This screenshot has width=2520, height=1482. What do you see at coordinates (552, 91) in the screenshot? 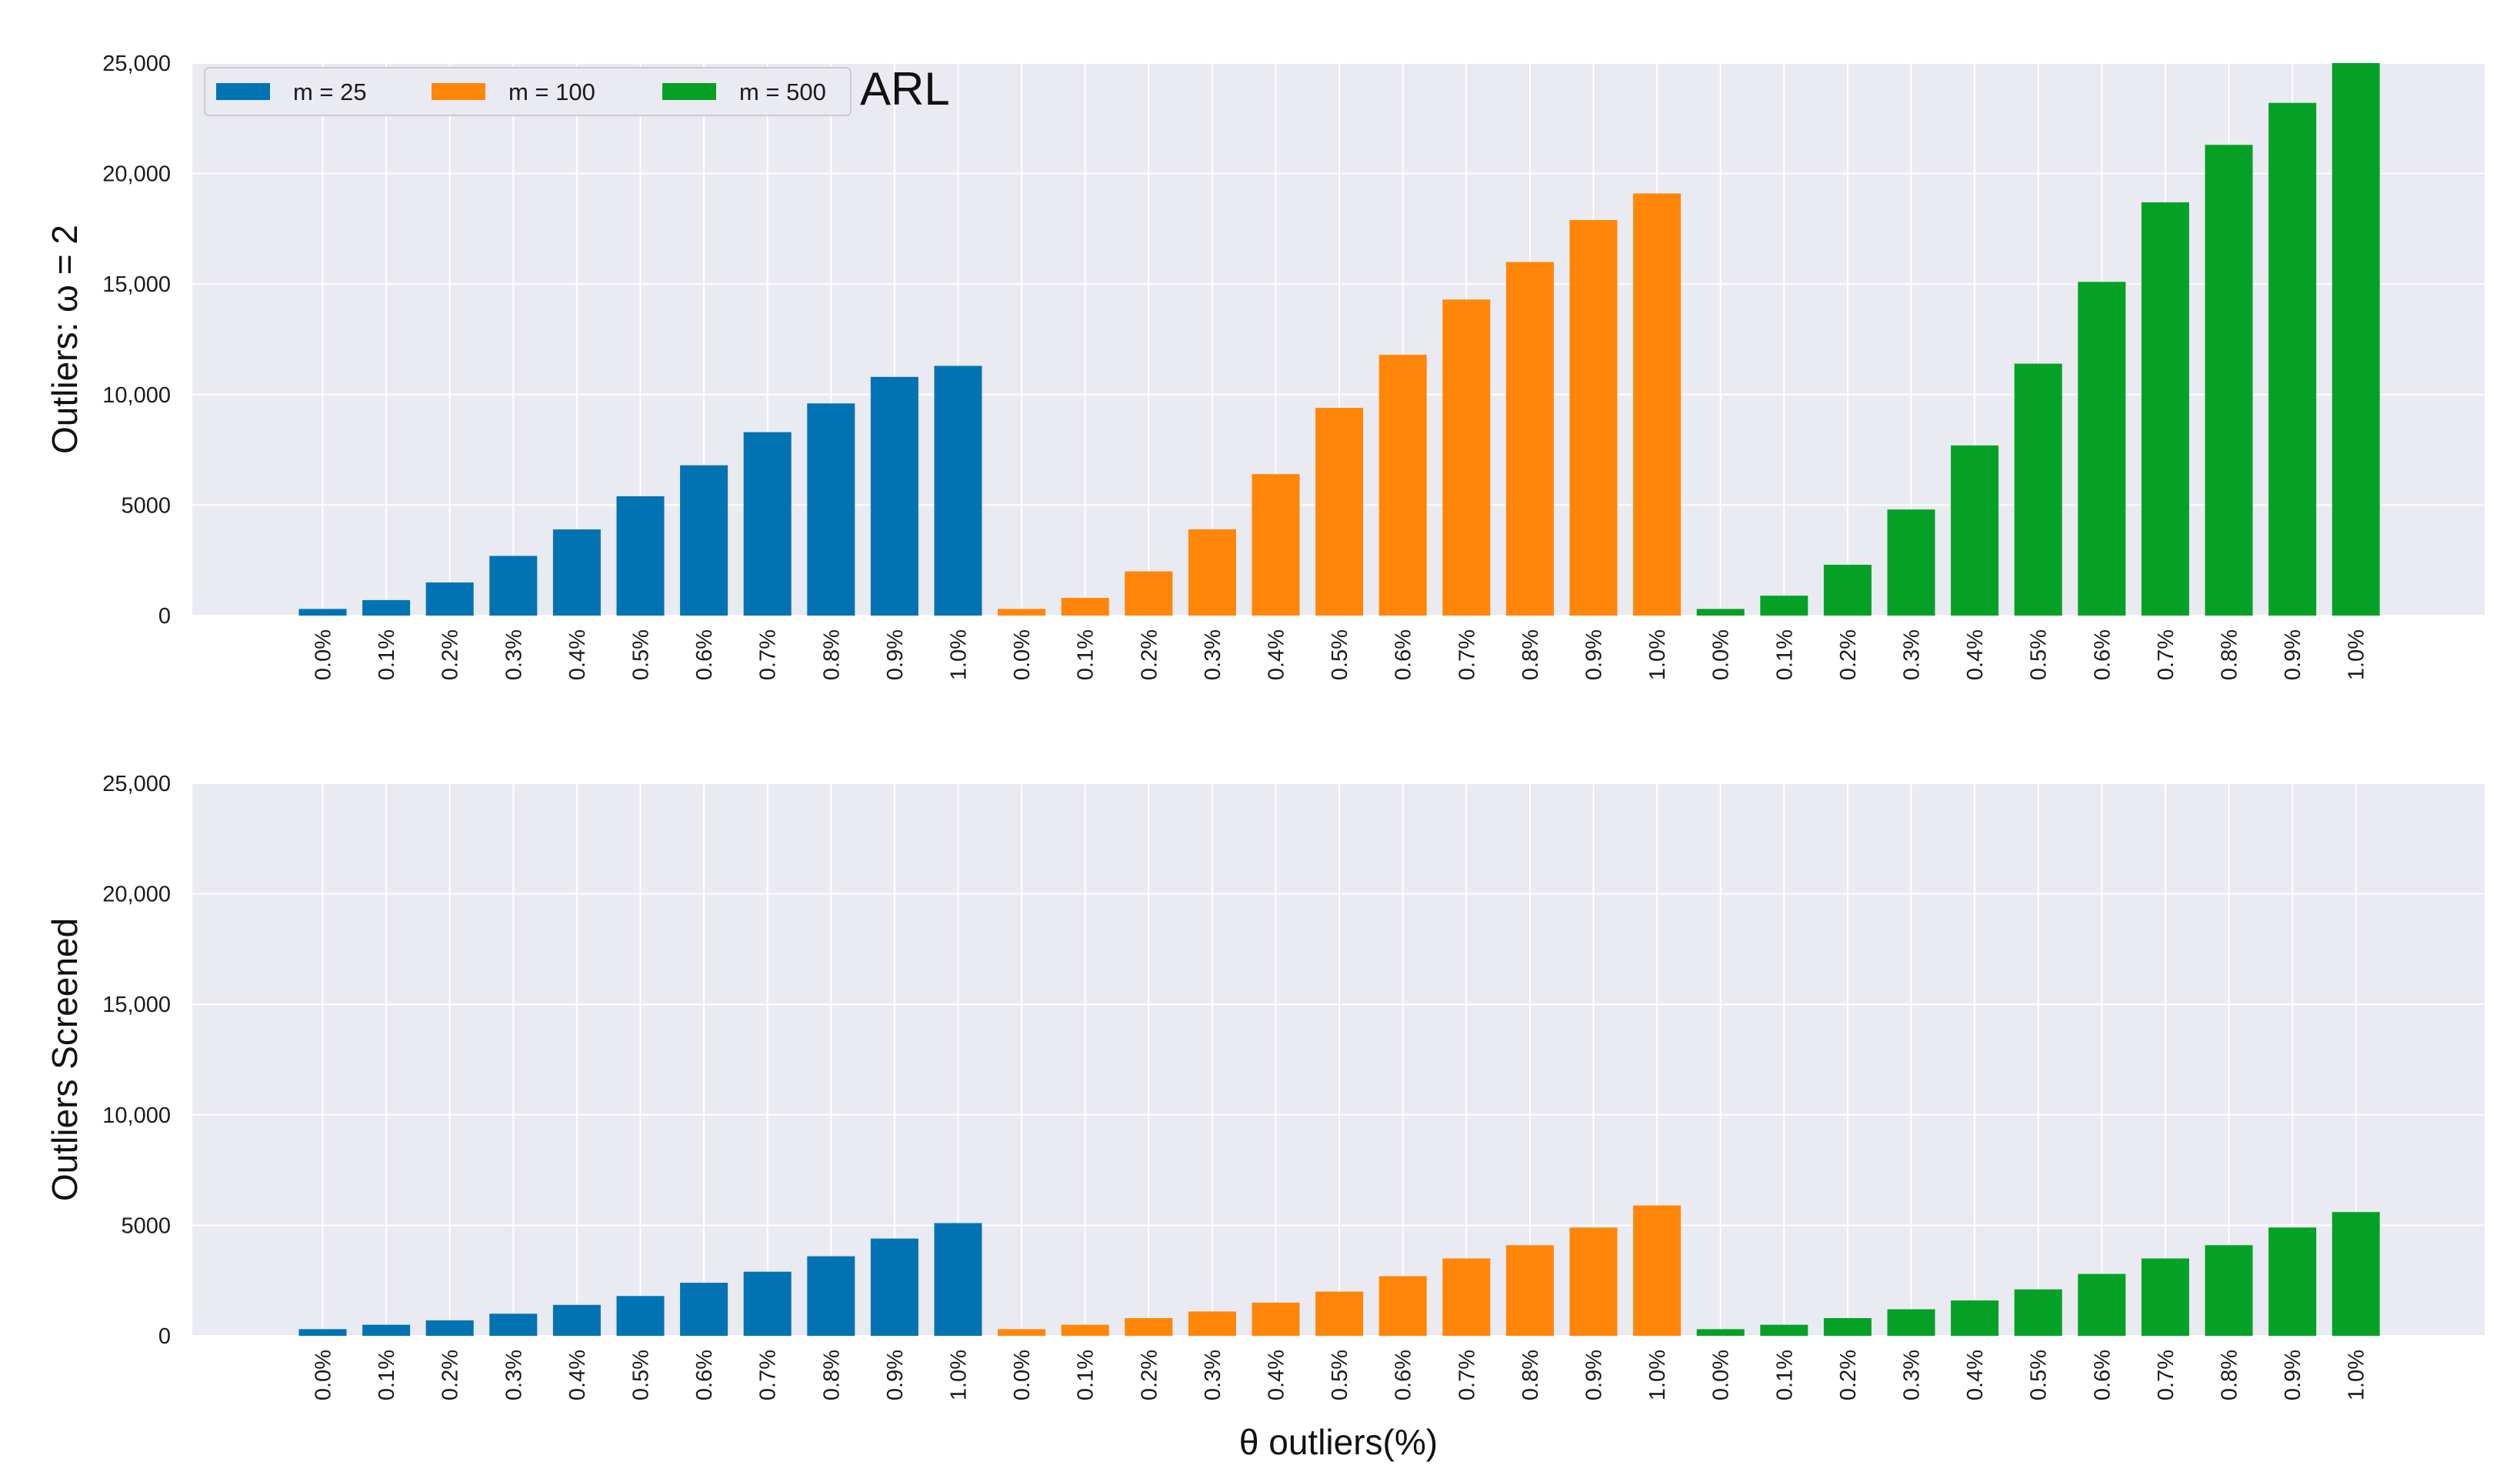
I see `legend-label-m100: m = 100` at bounding box center [552, 91].